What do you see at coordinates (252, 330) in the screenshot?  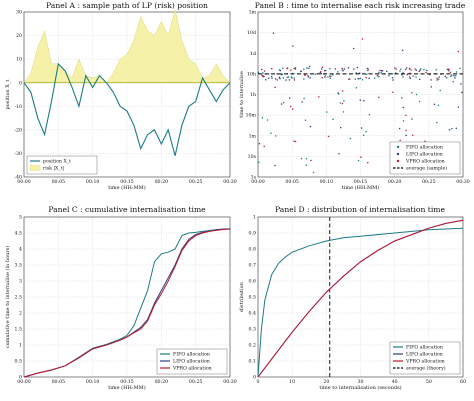 I see `y-tick-label: 0.3` at bounding box center [252, 330].